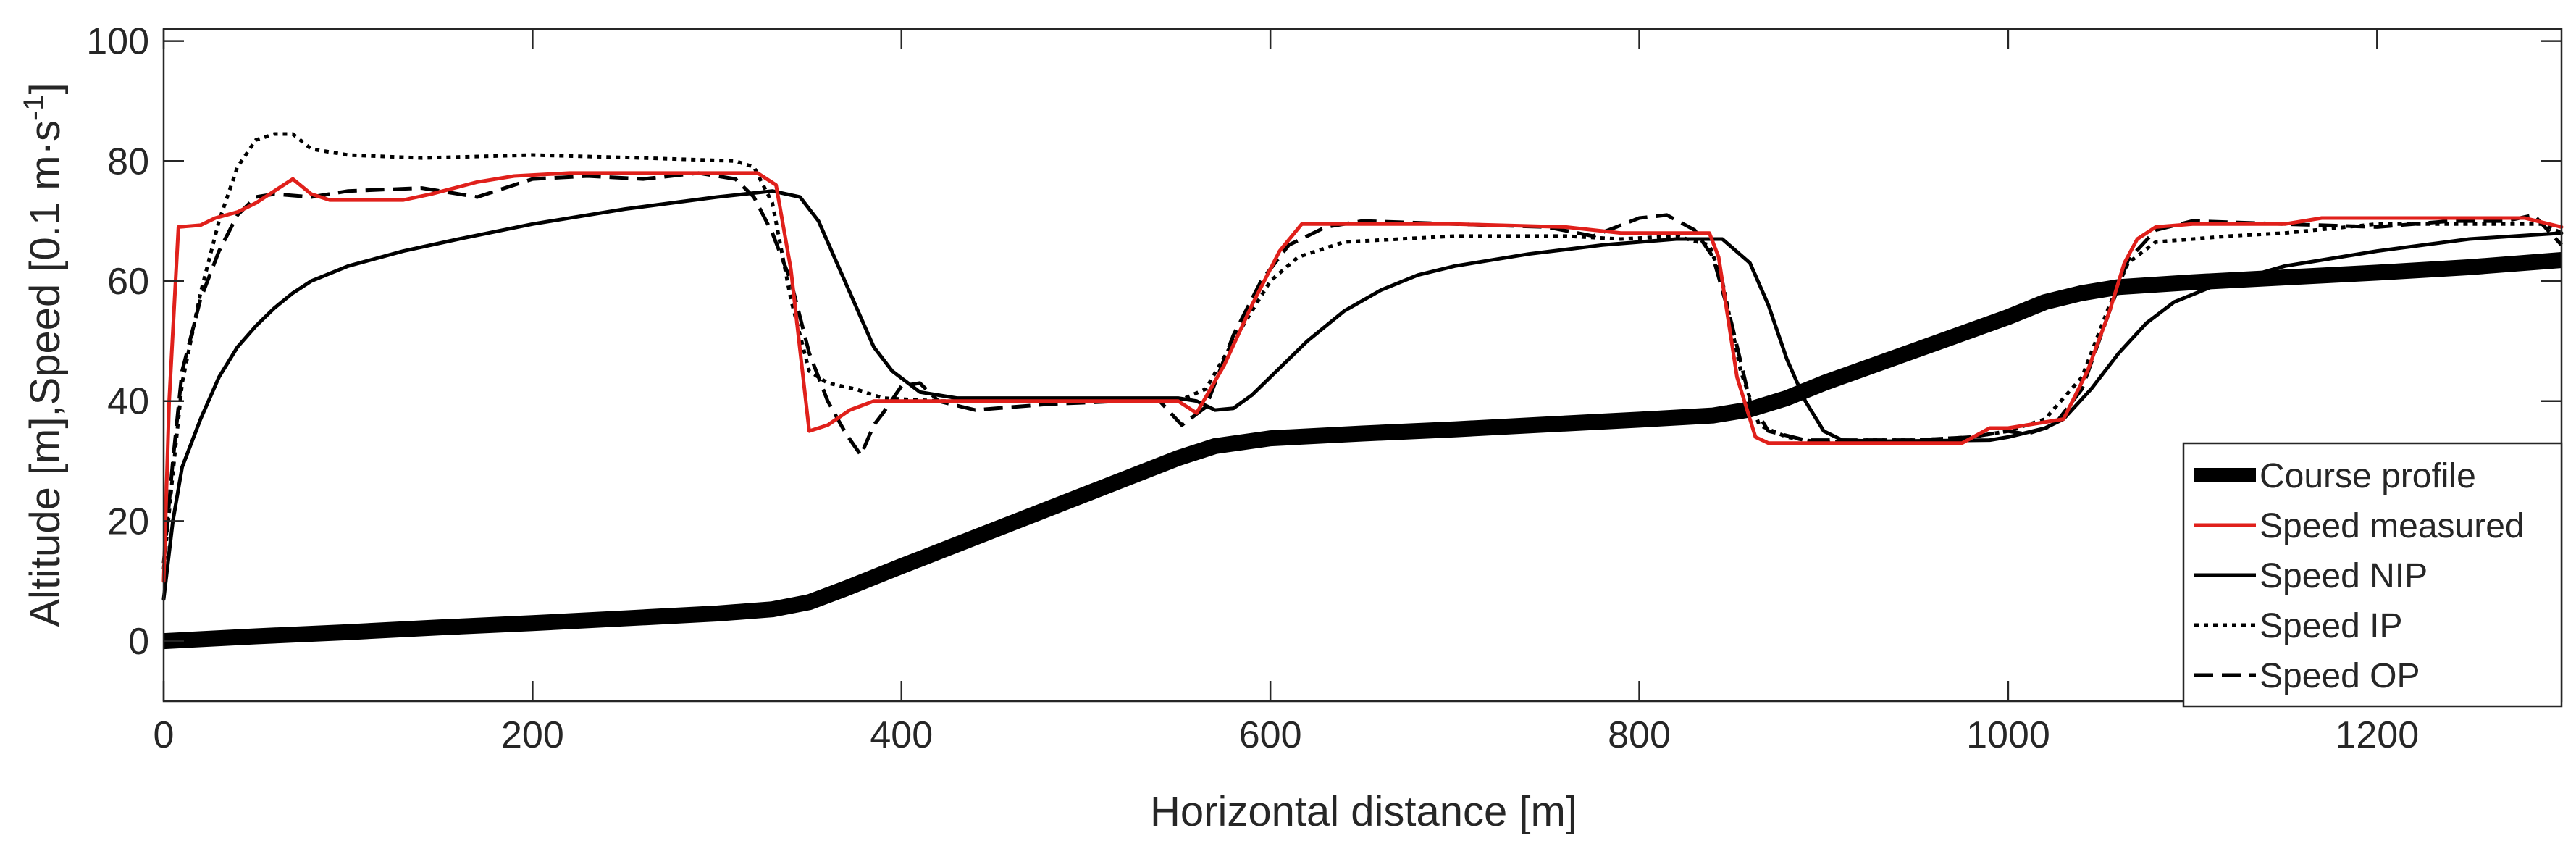 Image resolution: width=2576 pixels, height=854 pixels. Describe the element at coordinates (2392, 526) in the screenshot. I see `legend-label: Speed measured` at that location.